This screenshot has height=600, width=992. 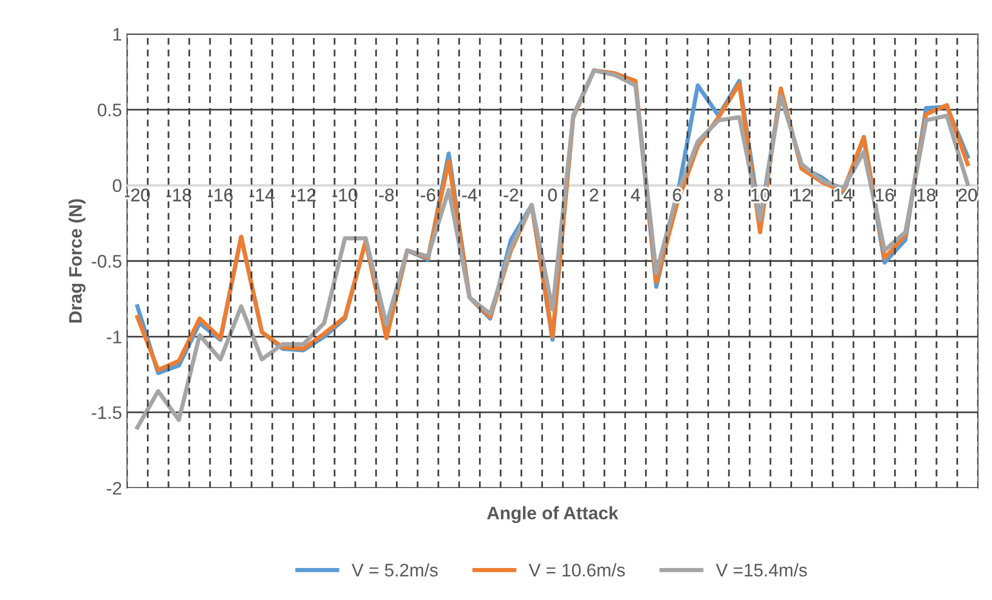 What do you see at coordinates (117, 34) in the screenshot?
I see `y-tick-label: 1` at bounding box center [117, 34].